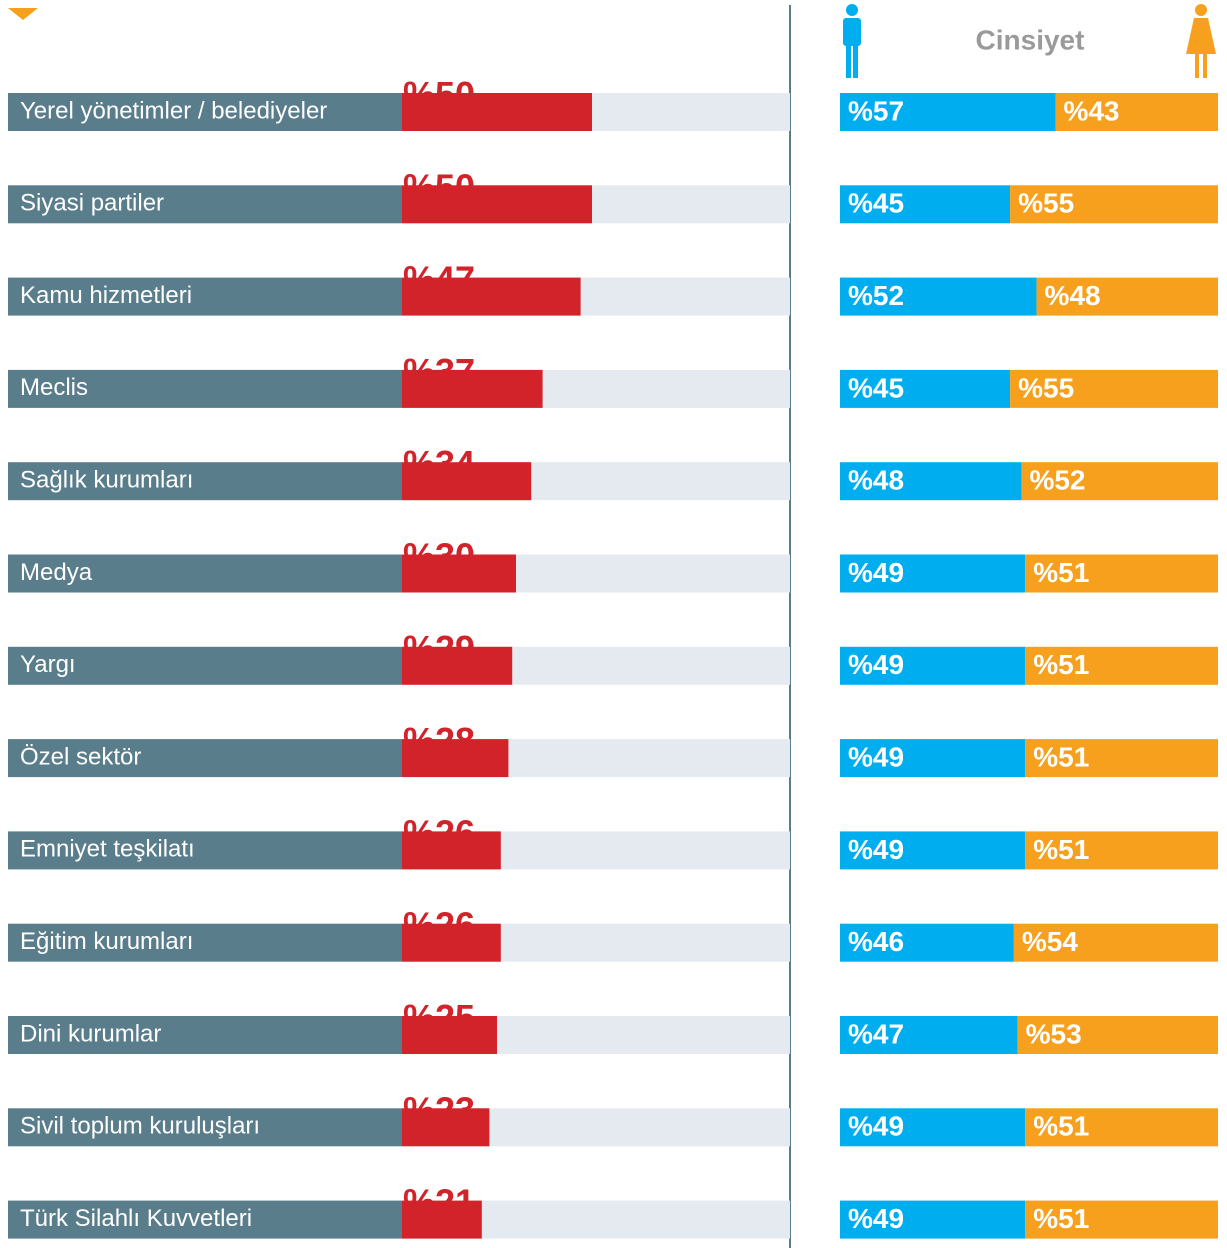  Describe the element at coordinates (1091, 110) in the screenshot. I see `gender-label: %43` at that location.